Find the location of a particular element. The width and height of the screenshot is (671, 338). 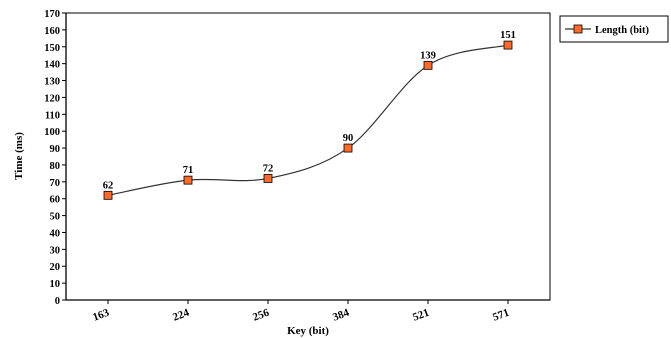

legend: Length (bit) is located at coordinates (614, 29).